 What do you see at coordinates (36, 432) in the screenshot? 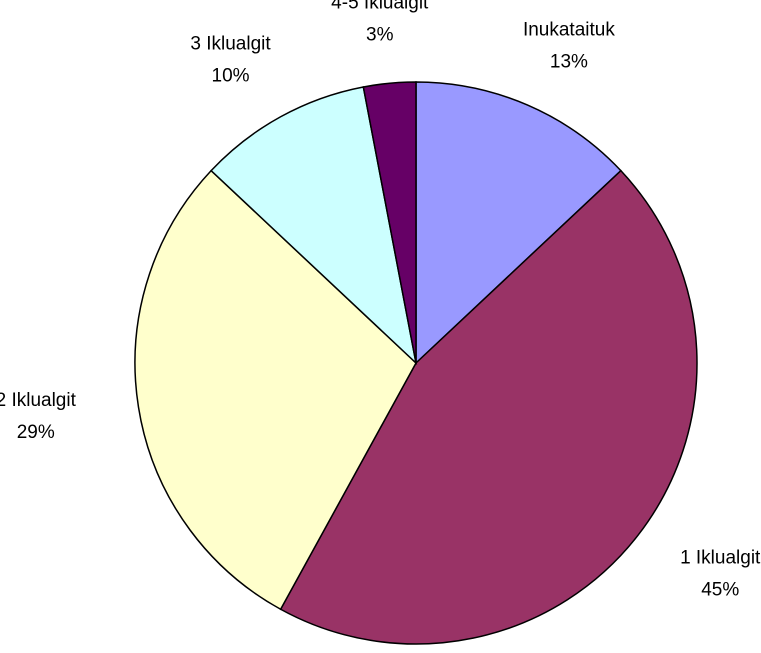
I see `slice-value-label: 29%` at bounding box center [36, 432].